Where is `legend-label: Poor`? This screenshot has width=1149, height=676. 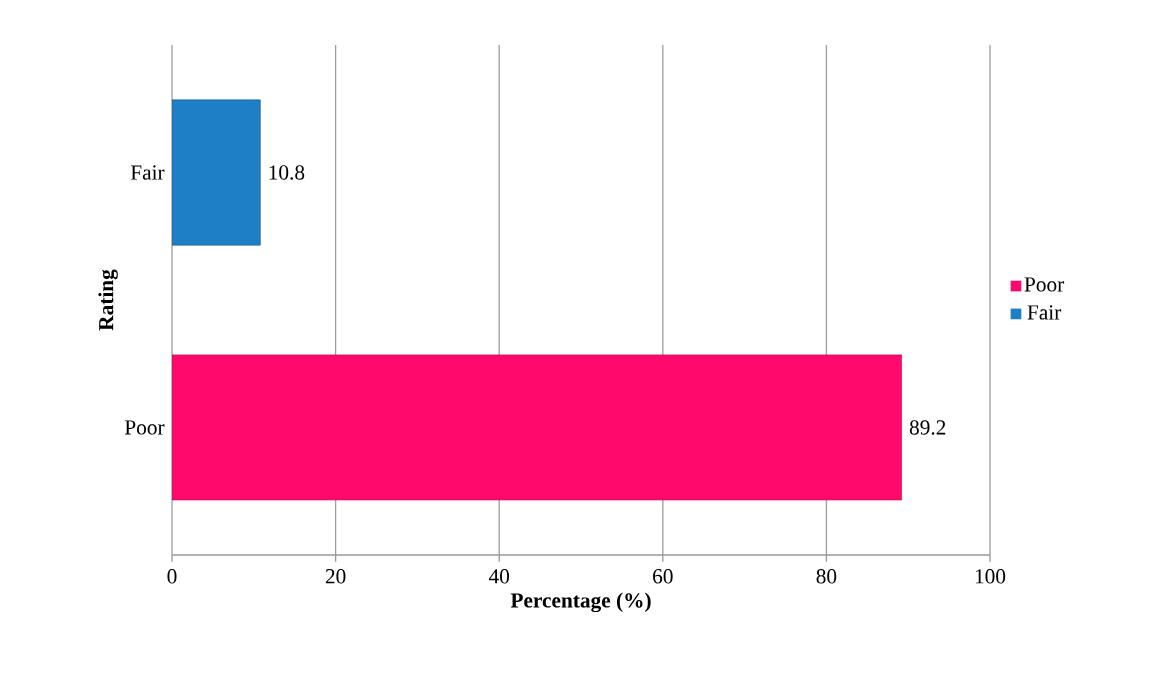
legend-label: Poor is located at coordinates (1044, 284).